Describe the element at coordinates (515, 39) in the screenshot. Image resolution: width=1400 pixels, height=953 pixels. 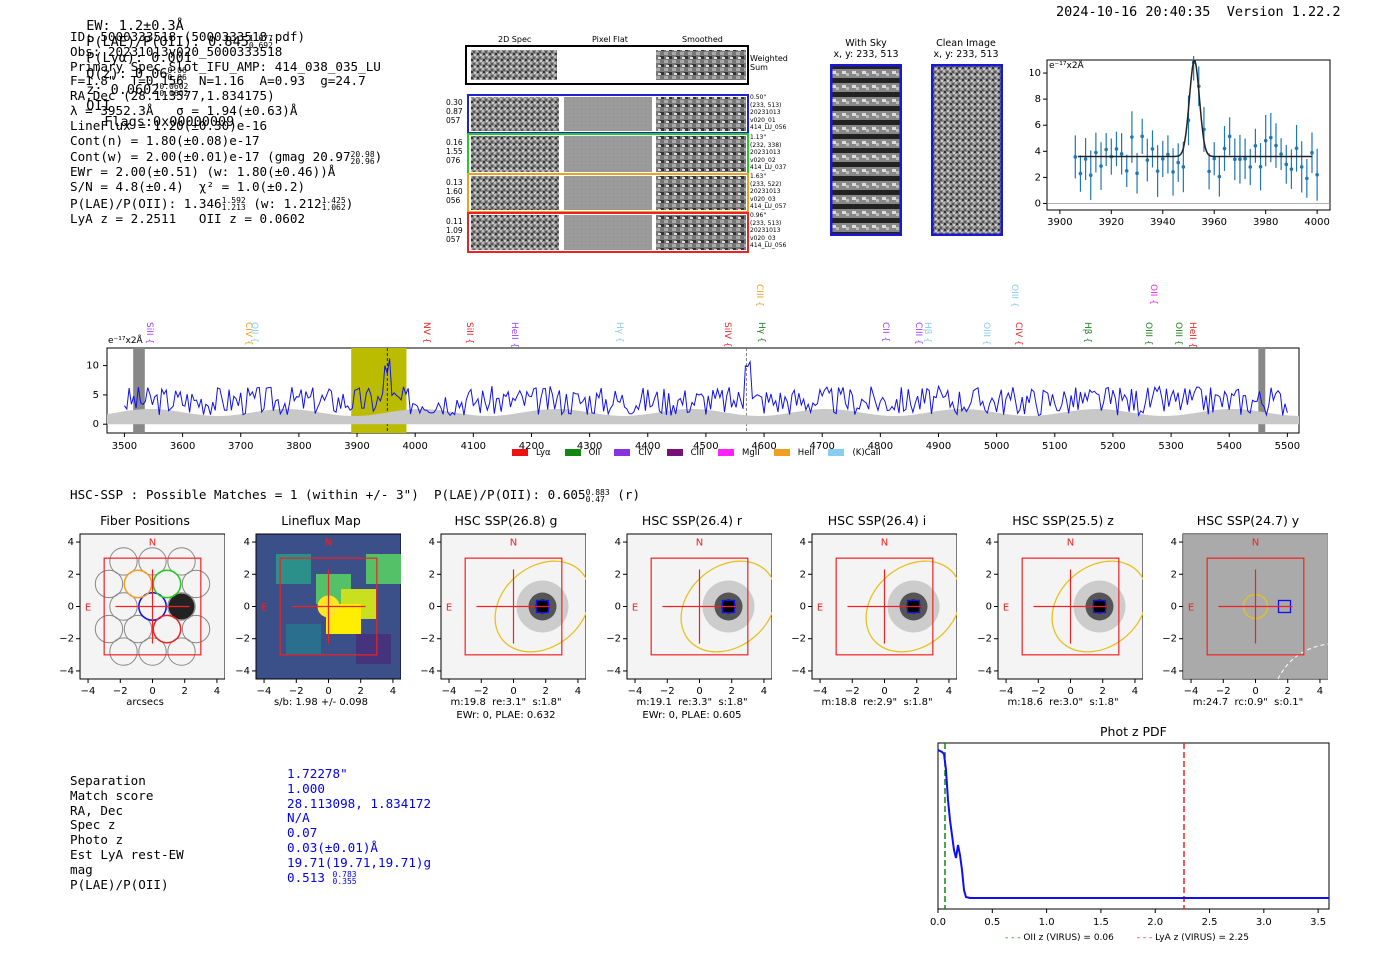
I see `col-2dspec-label: 2D Spec` at that location.